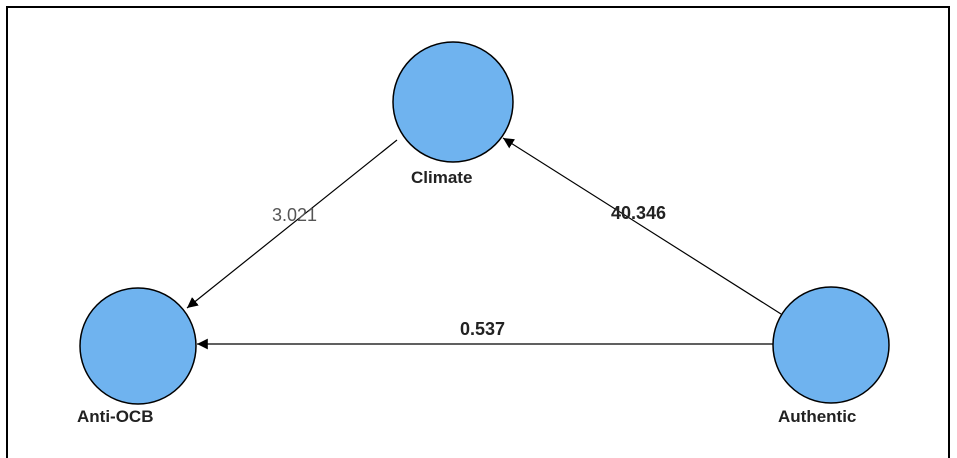 The height and width of the screenshot is (458, 957). I want to click on node-anti-ocb, so click(138, 346).